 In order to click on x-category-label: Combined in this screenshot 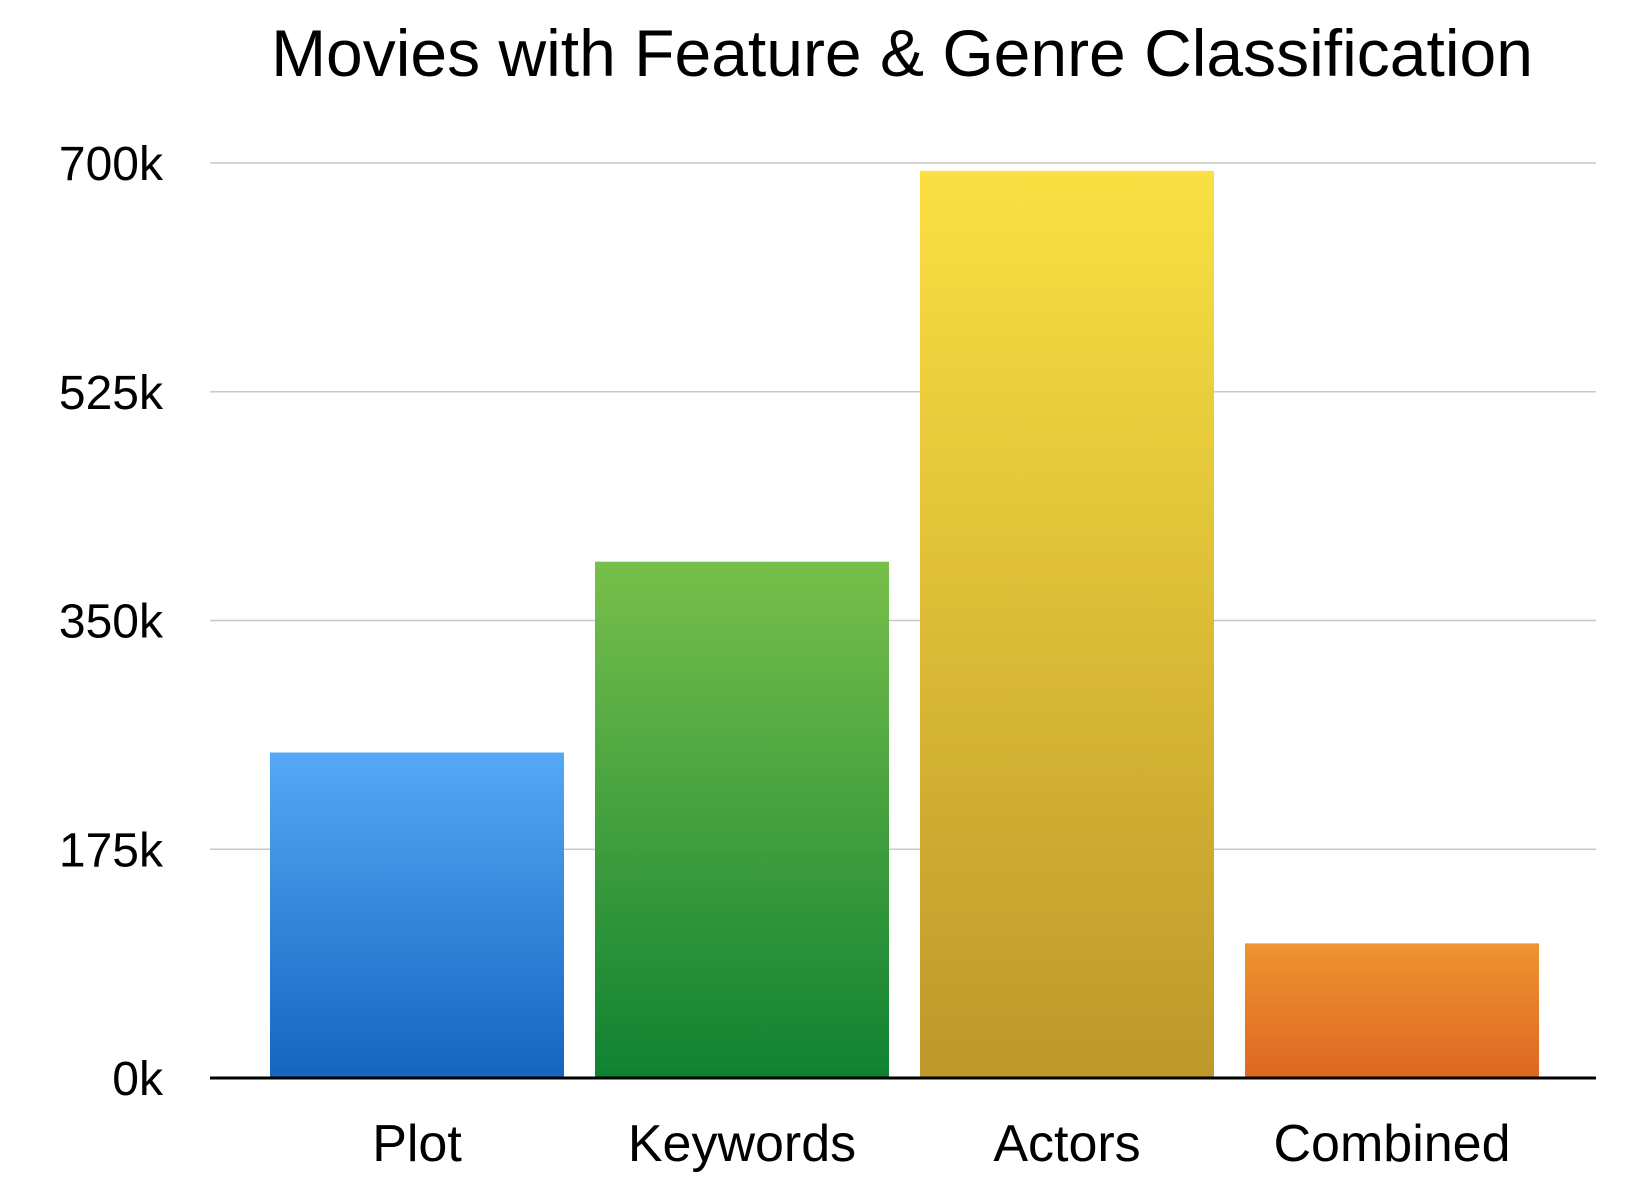, I will do `click(1391, 1144)`.